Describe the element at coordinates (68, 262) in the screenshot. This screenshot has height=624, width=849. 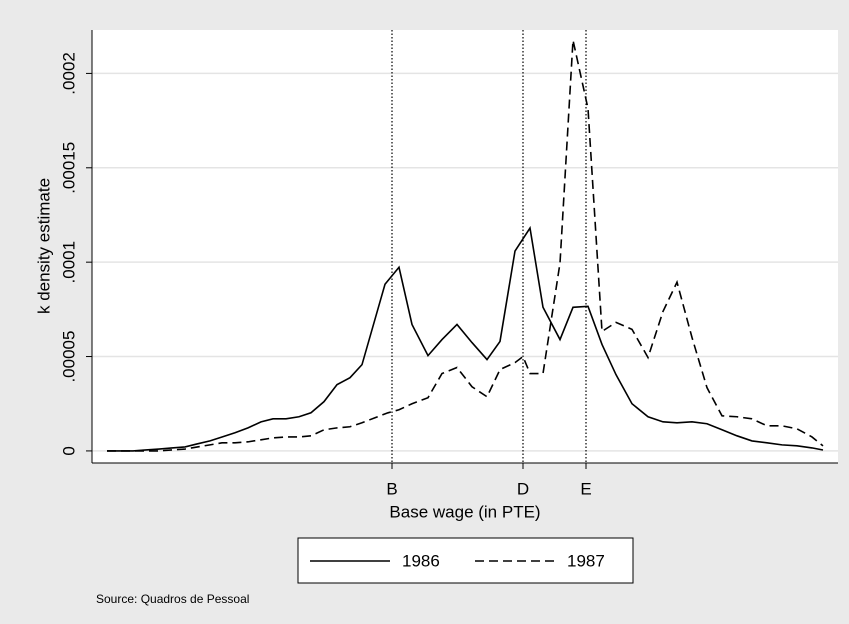
I see `y-tick-label: .0001` at that location.